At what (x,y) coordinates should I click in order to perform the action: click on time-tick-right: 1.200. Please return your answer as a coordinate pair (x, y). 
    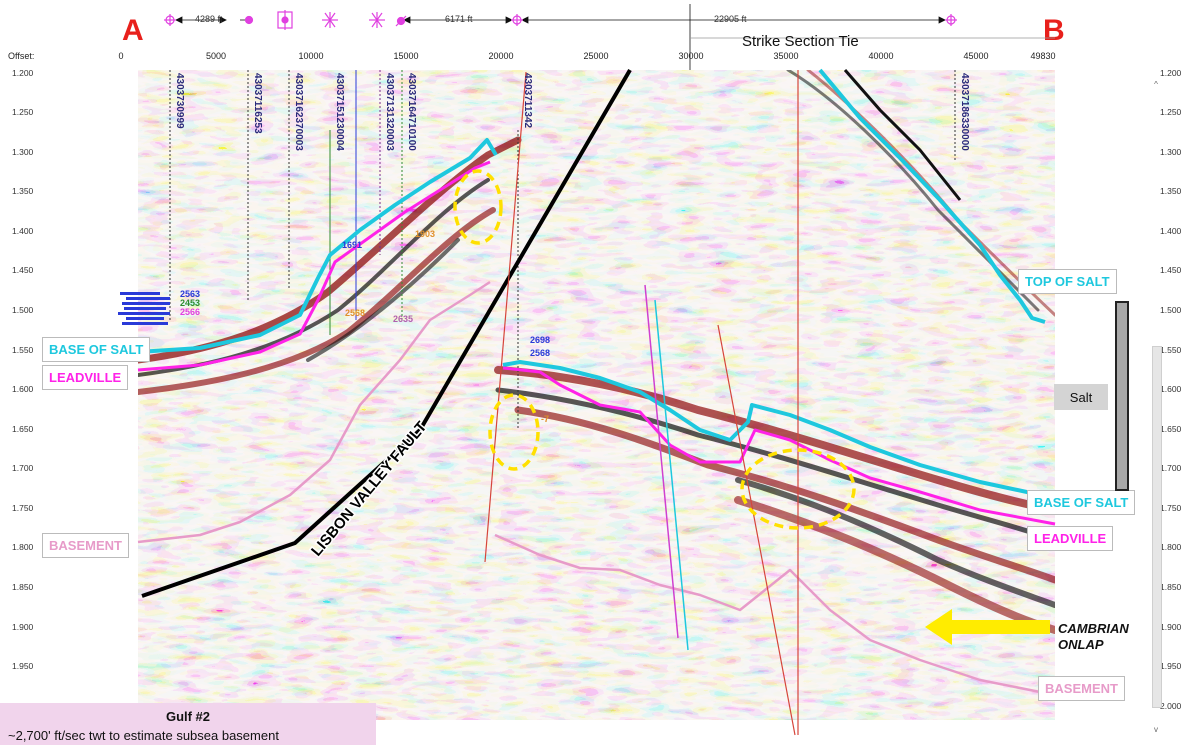
    Looking at the image, I should click on (1171, 73).